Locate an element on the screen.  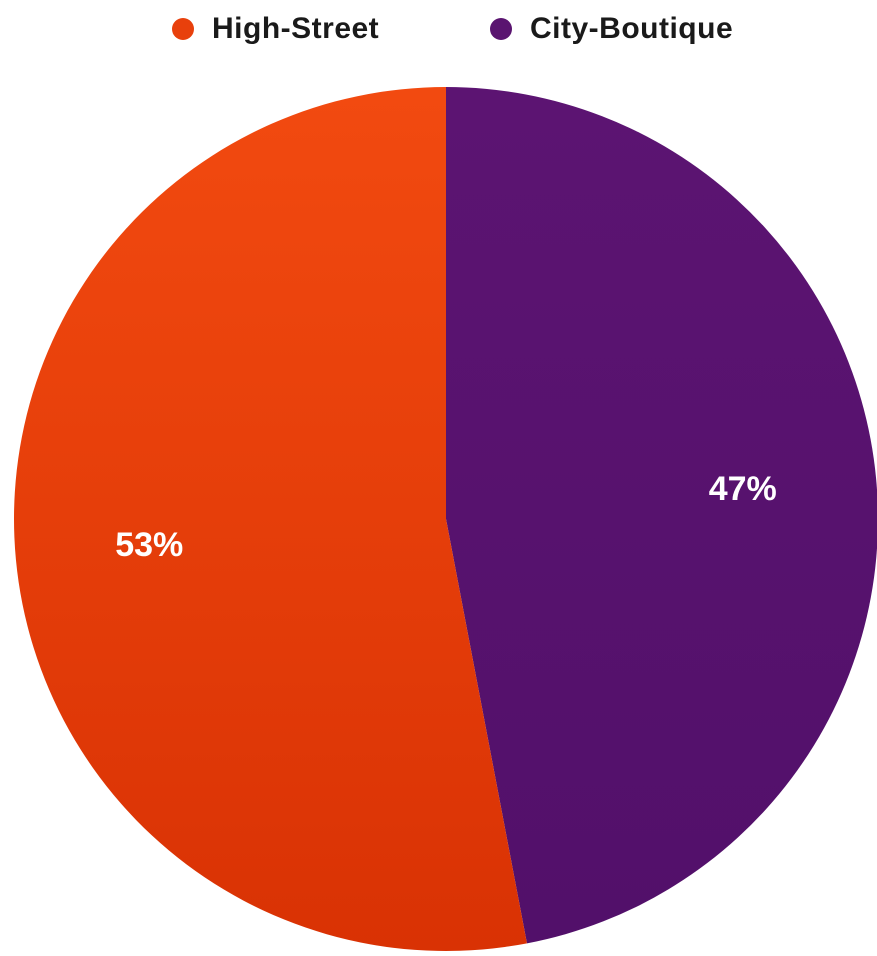
legend-item-city-boutique: City-Boutique is located at coordinates (611, 29).